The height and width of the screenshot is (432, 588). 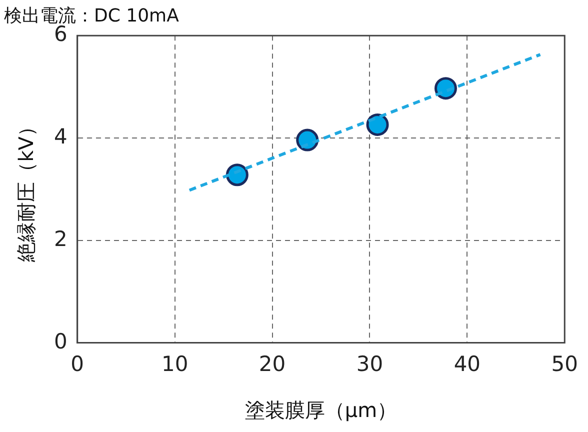 I want to click on chart-title: 検出電流：DC 10mA, so click(x=92, y=15).